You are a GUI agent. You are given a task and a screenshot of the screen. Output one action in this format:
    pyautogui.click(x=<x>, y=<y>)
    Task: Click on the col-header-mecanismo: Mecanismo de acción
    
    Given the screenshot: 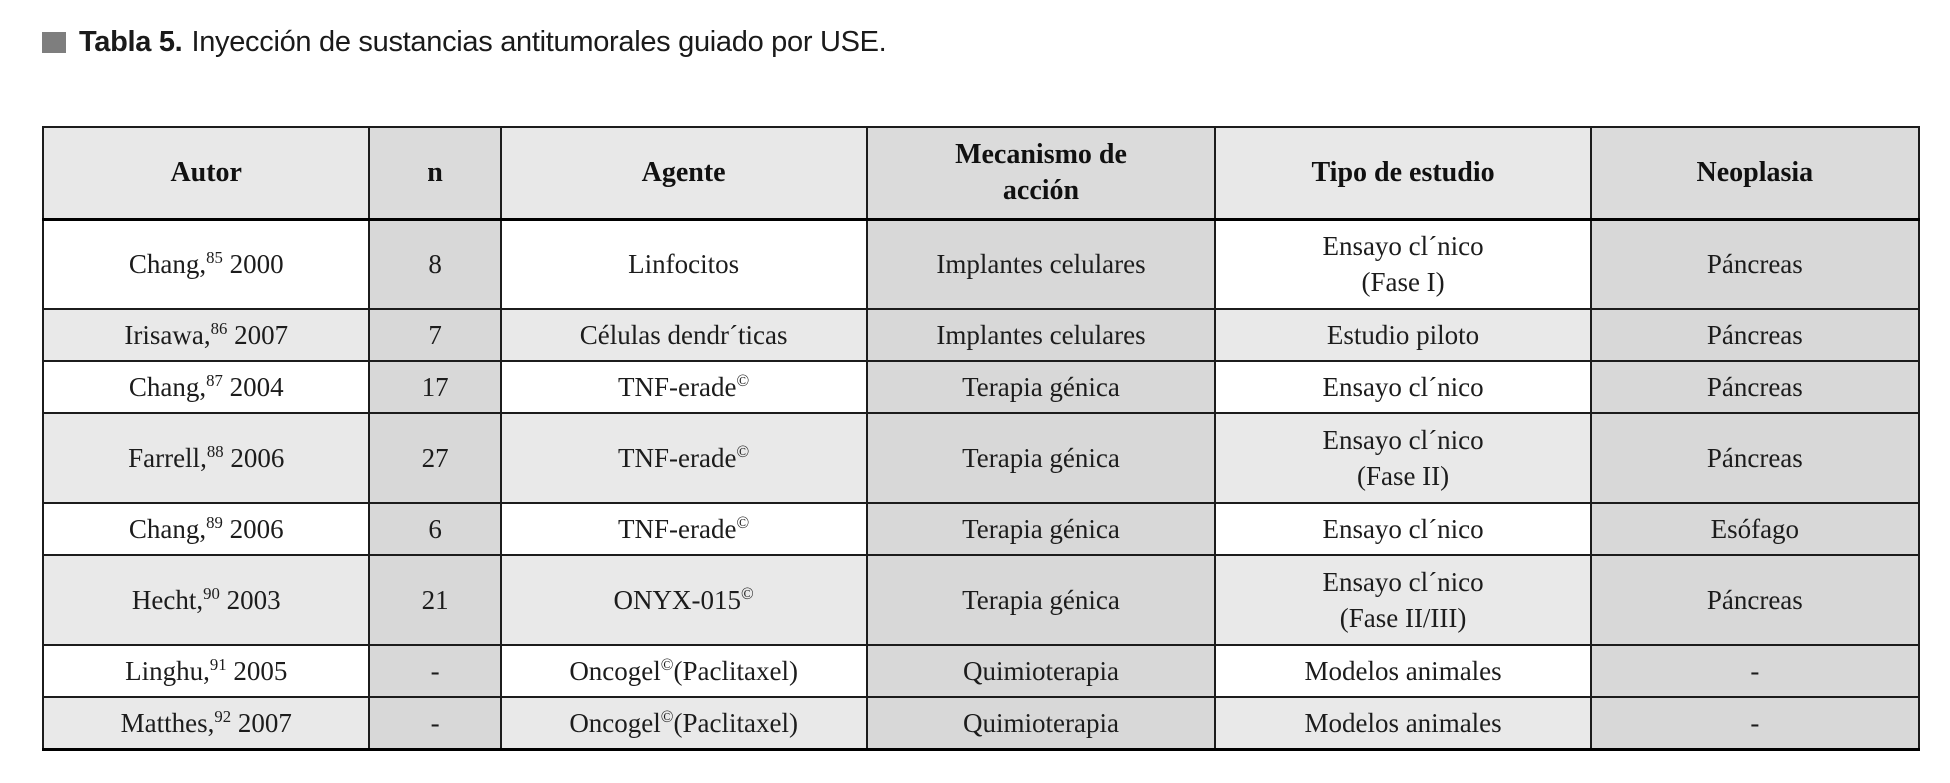 What is the action you would take?
    pyautogui.click(x=1041, y=173)
    